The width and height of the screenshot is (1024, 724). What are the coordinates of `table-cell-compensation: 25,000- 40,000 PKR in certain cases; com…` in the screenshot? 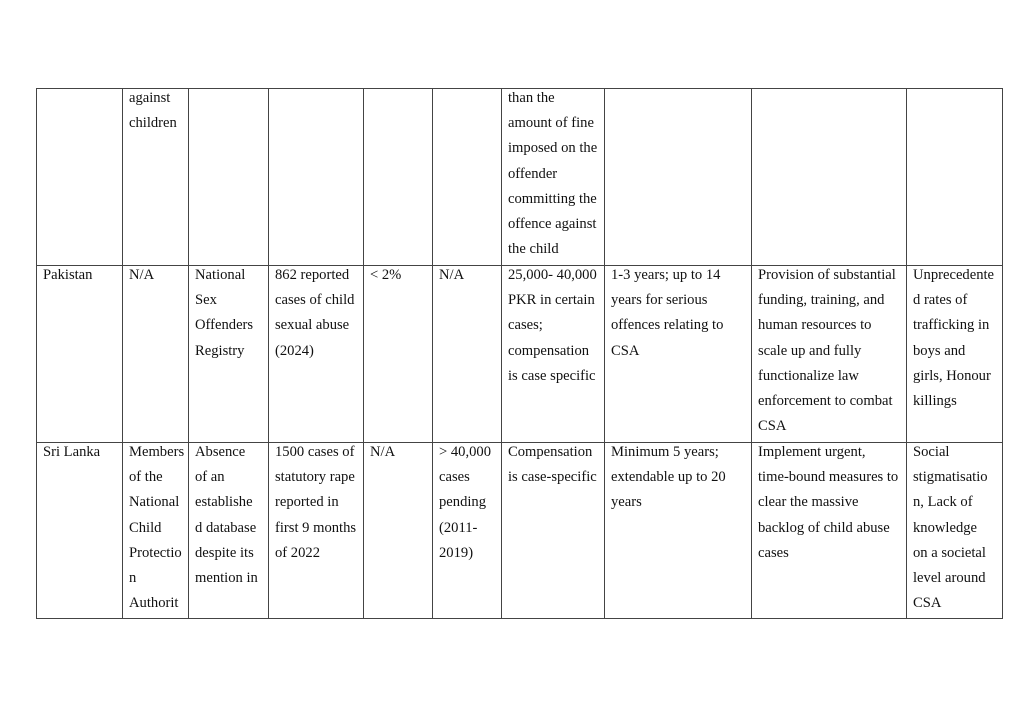 It's located at (553, 354).